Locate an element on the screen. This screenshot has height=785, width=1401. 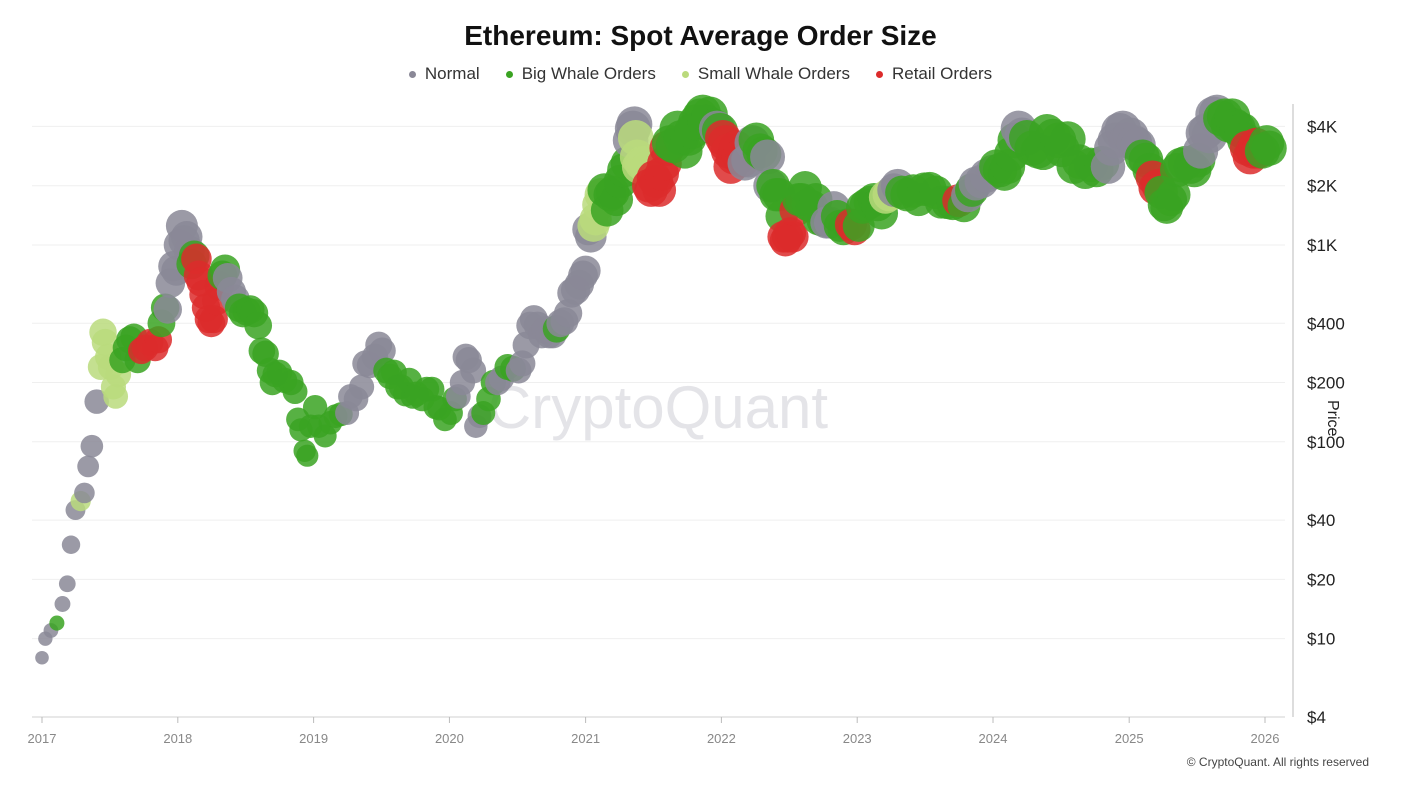
x-tick-label: 2018 is located at coordinates (177, 738).